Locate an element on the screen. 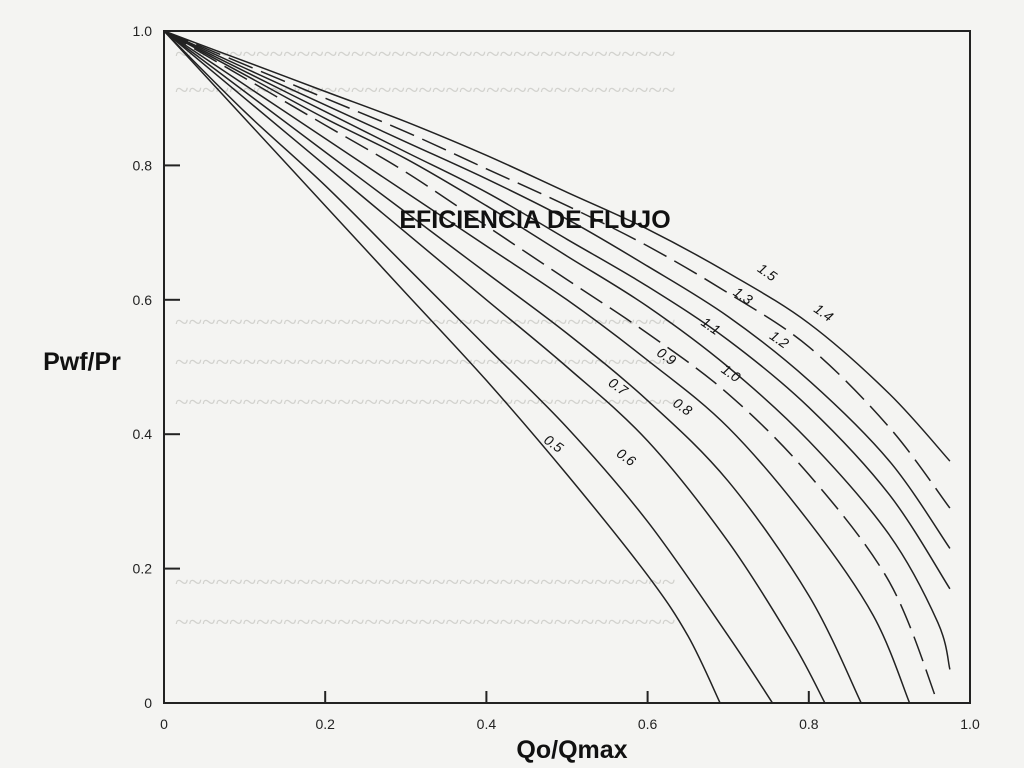 The height and width of the screenshot is (768, 1024). curve-label-ef-1-5: 1.5 is located at coordinates (767, 272).